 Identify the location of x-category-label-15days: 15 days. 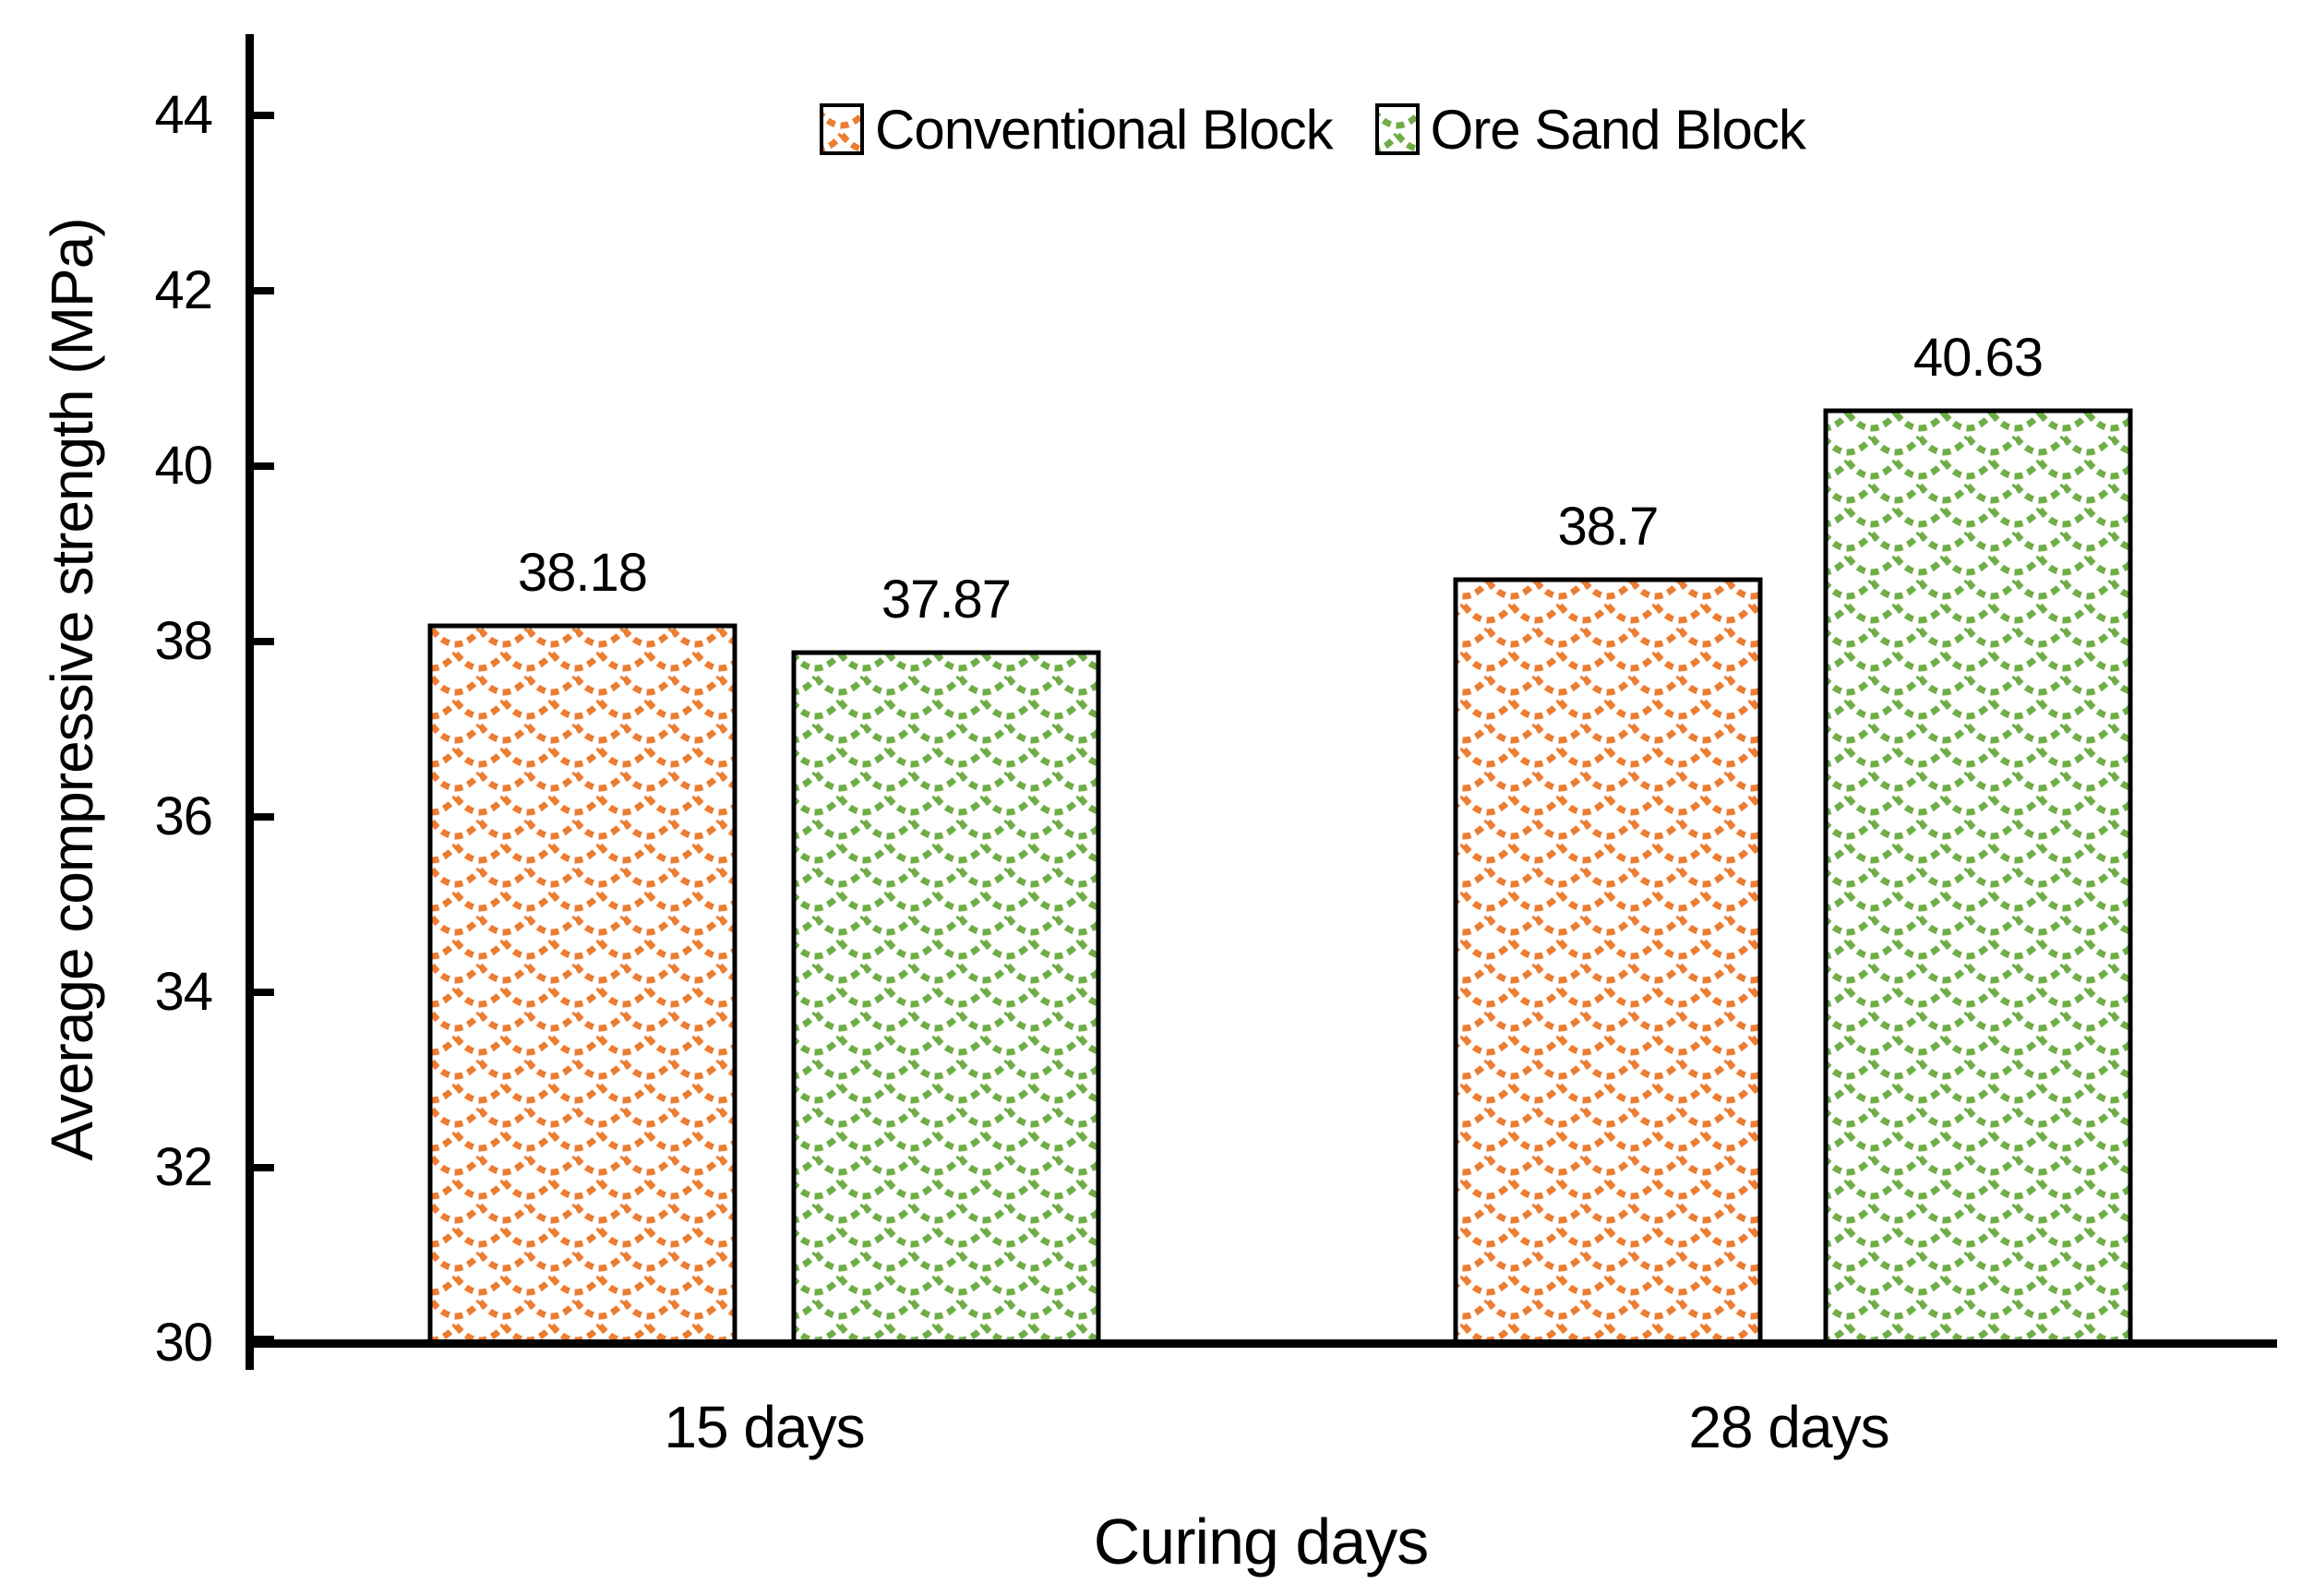
(764, 1427).